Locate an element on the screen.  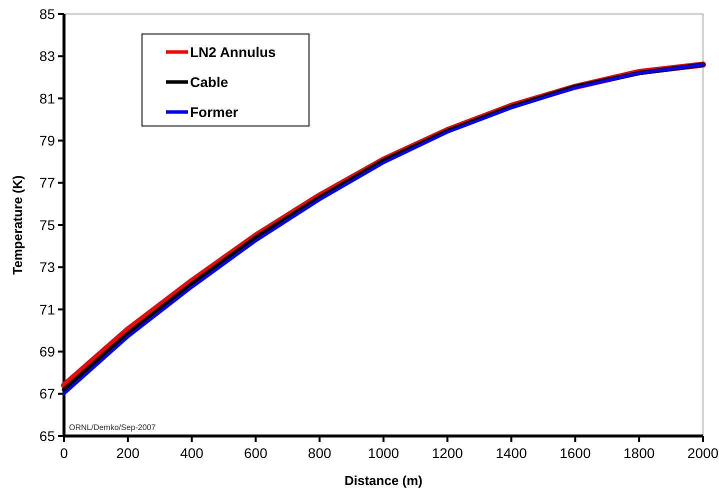
y-tick-label: 79 is located at coordinates (47, 140).